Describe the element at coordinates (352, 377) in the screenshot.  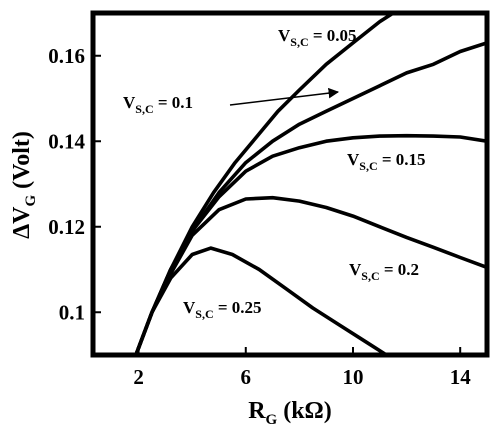
I see `x-tick-label: 10` at that location.